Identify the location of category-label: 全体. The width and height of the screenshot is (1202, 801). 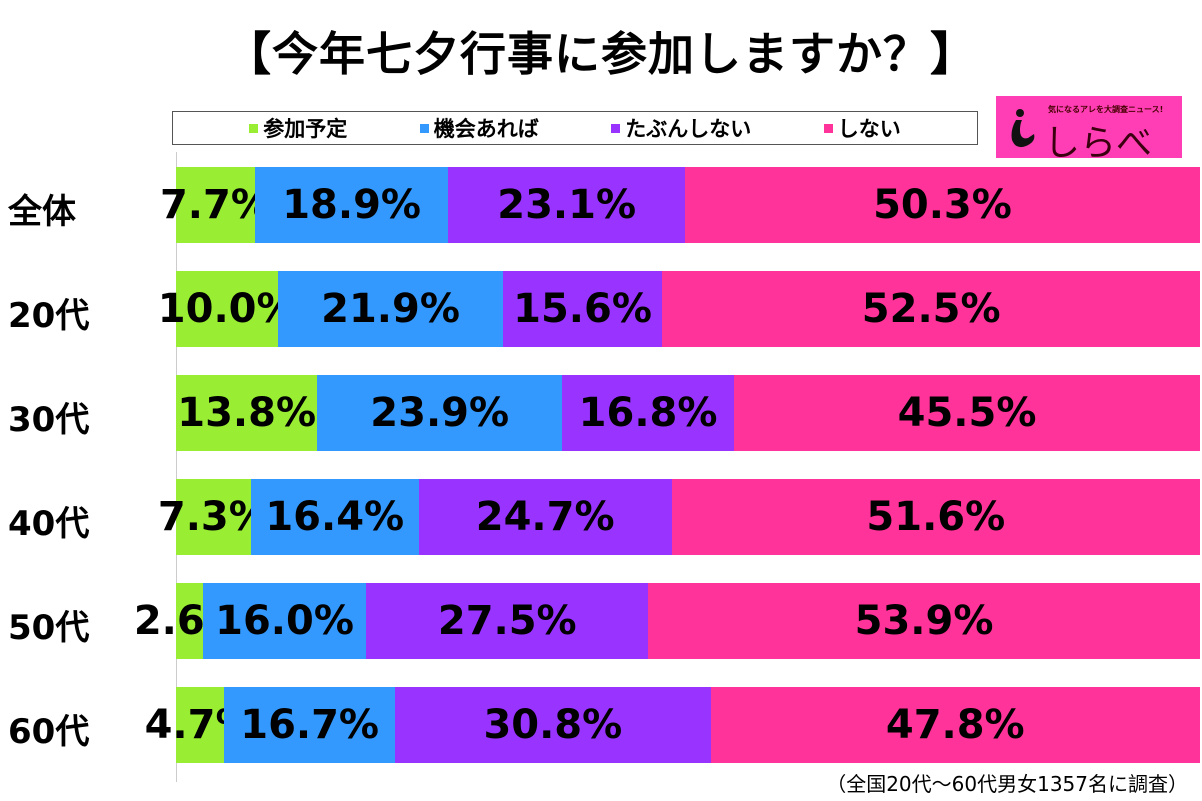
(42, 212).